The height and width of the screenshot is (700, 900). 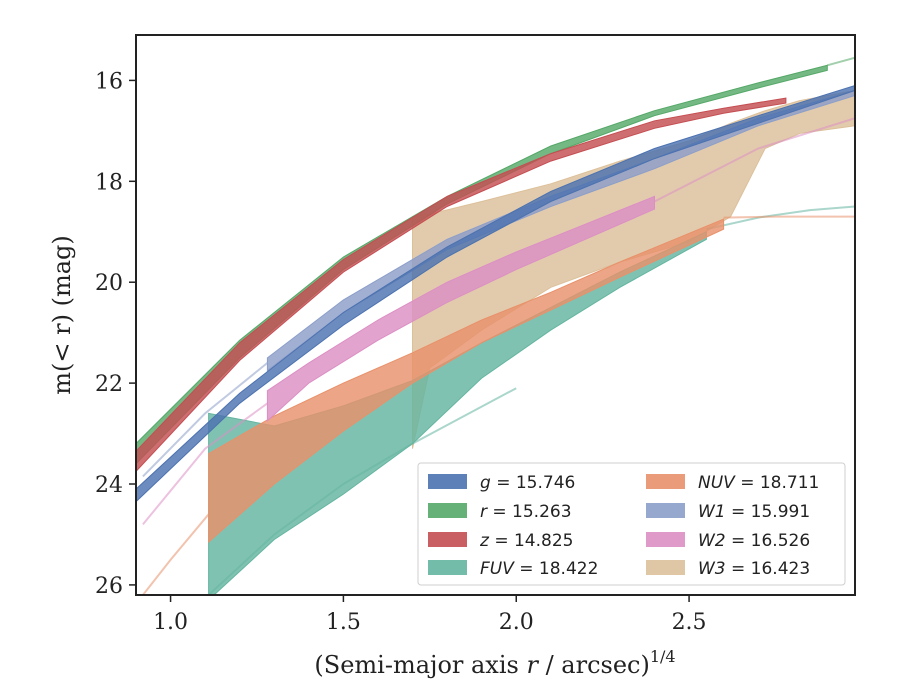 What do you see at coordinates (447, 481) in the screenshot?
I see `legend-swatch-g` at bounding box center [447, 481].